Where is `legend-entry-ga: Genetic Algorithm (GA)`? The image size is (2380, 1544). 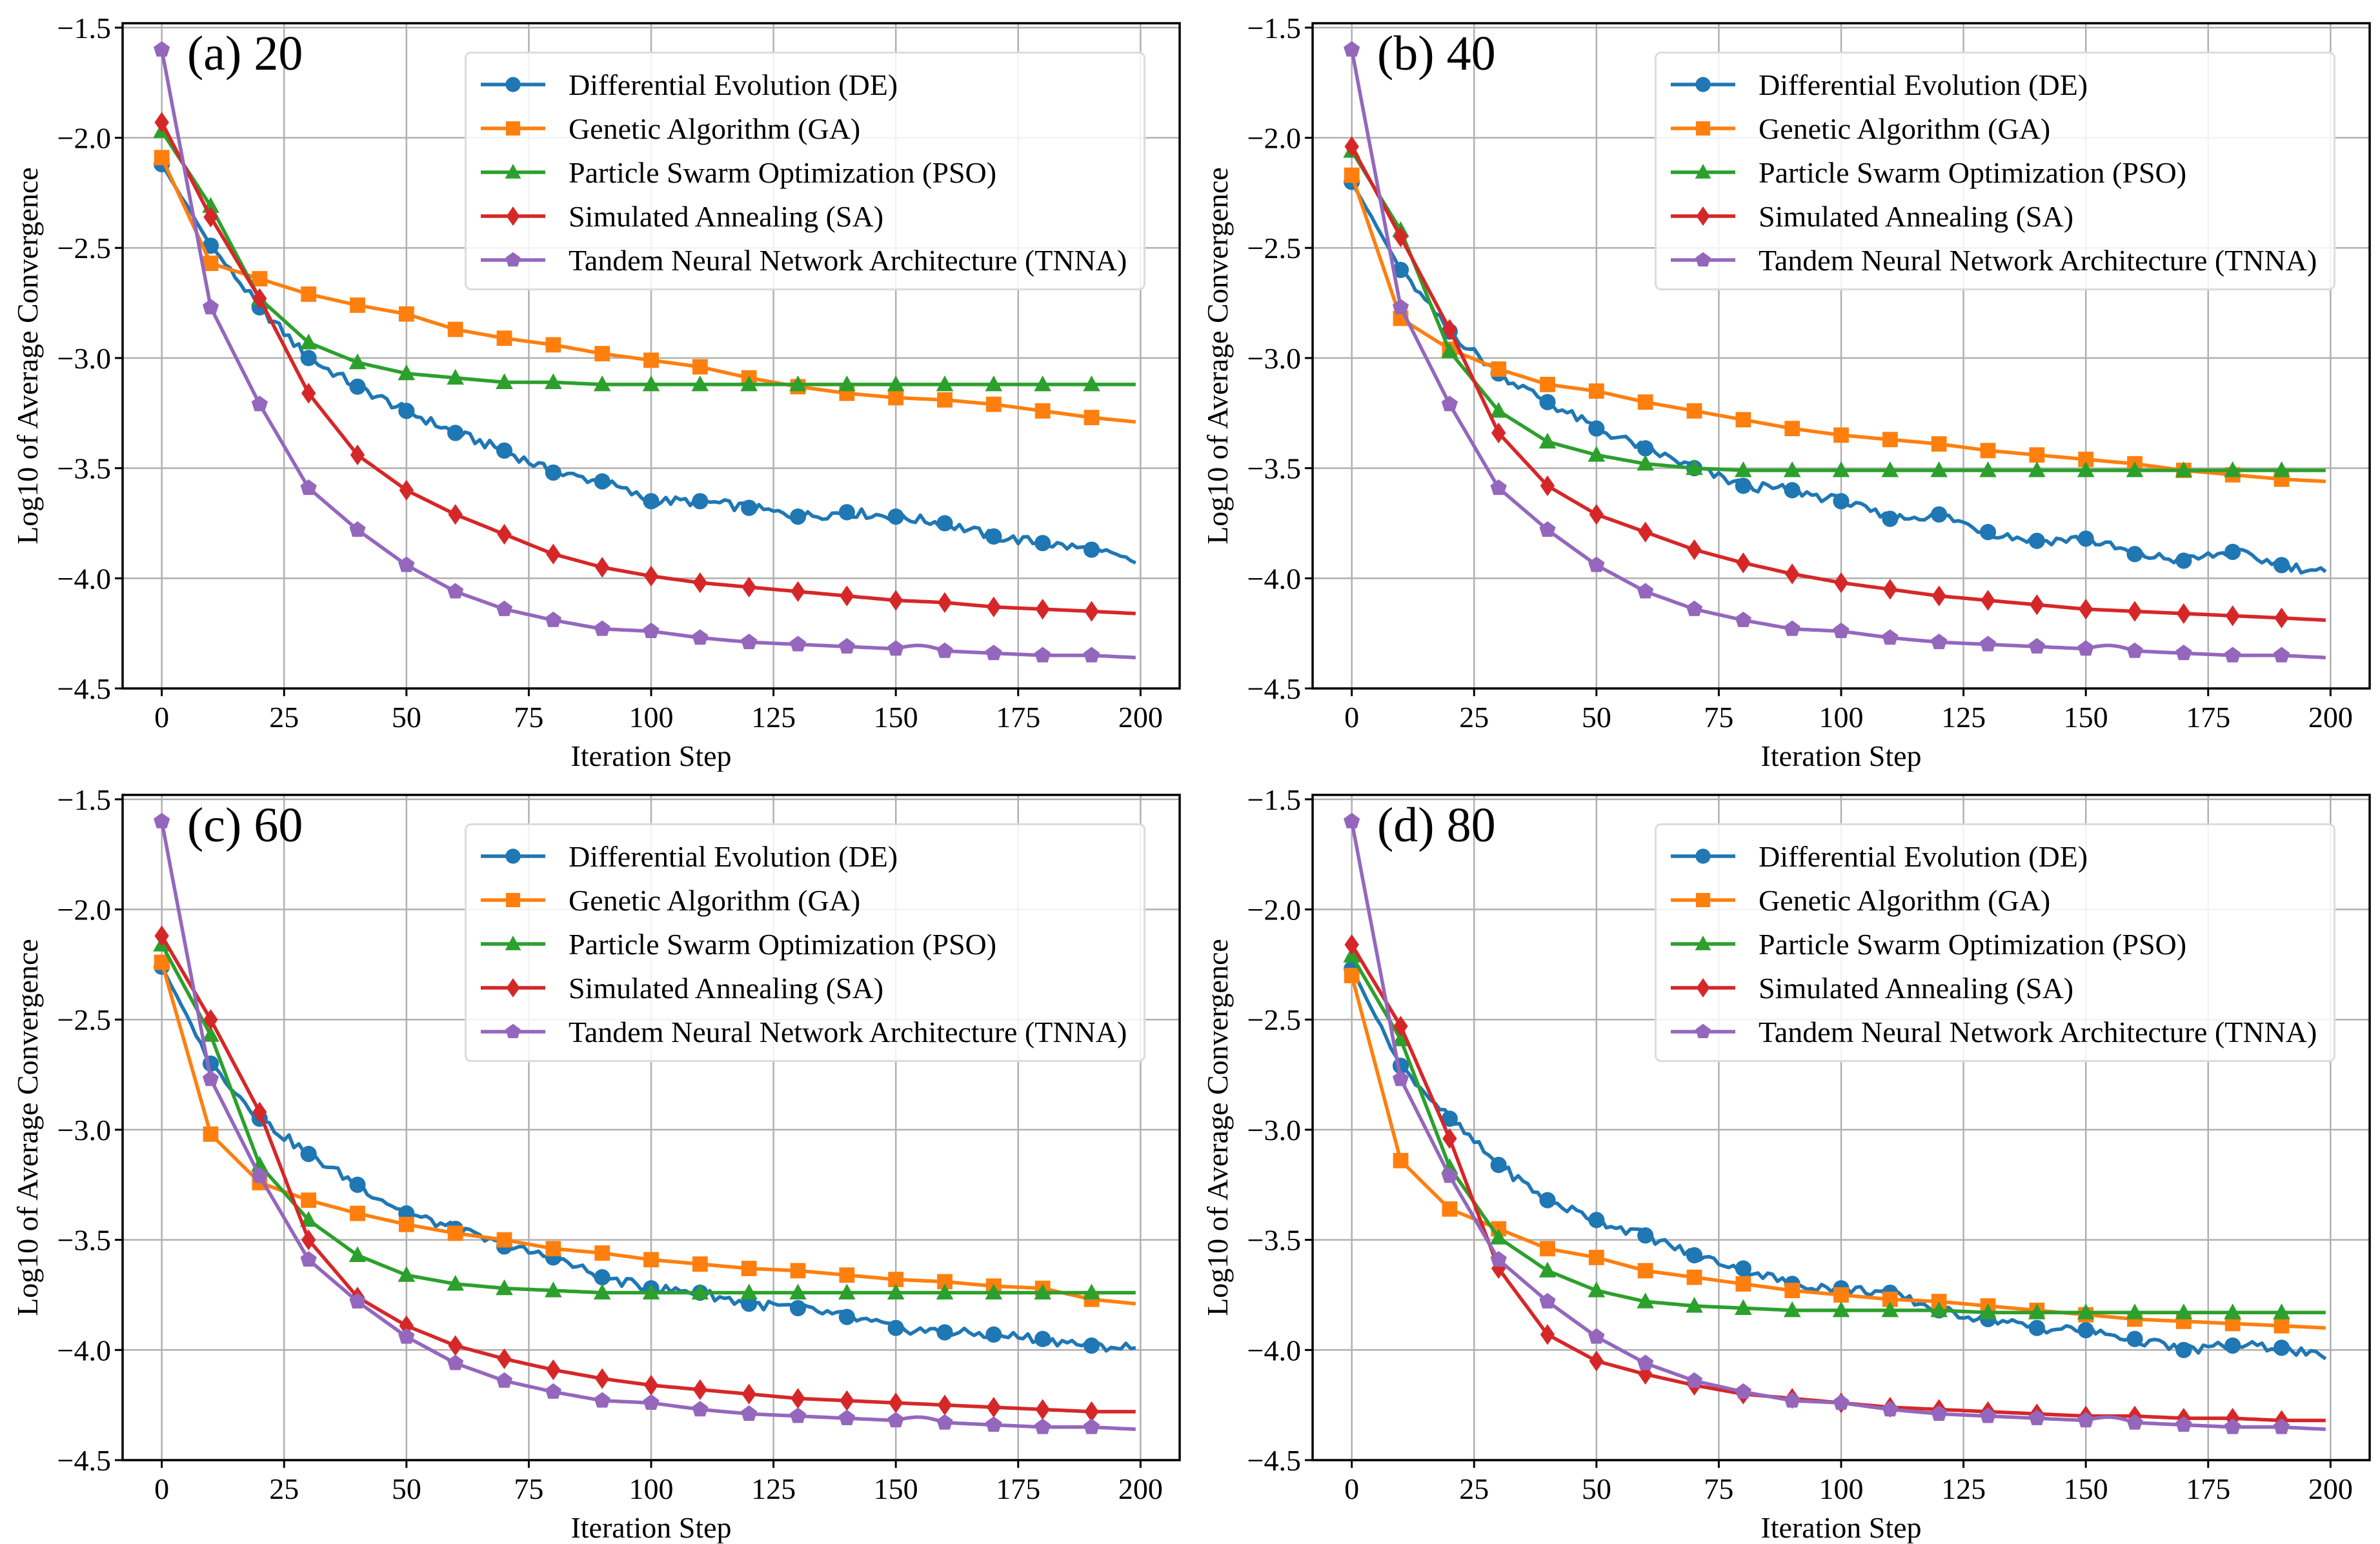
legend-entry-ga: Genetic Algorithm (GA) is located at coordinates (804, 900).